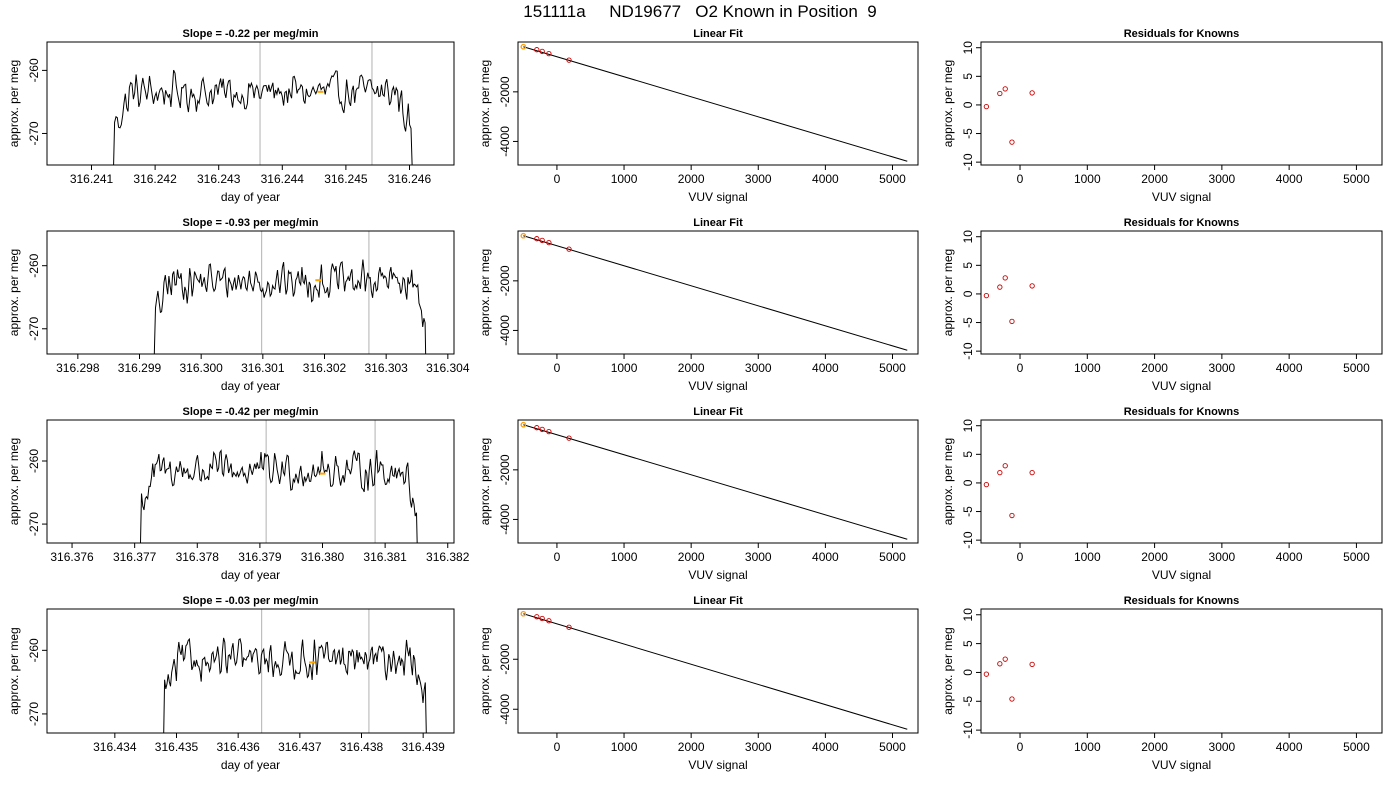 The image size is (1400, 800). What do you see at coordinates (758, 368) in the screenshot?
I see `x-tick-label: 3000` at bounding box center [758, 368].